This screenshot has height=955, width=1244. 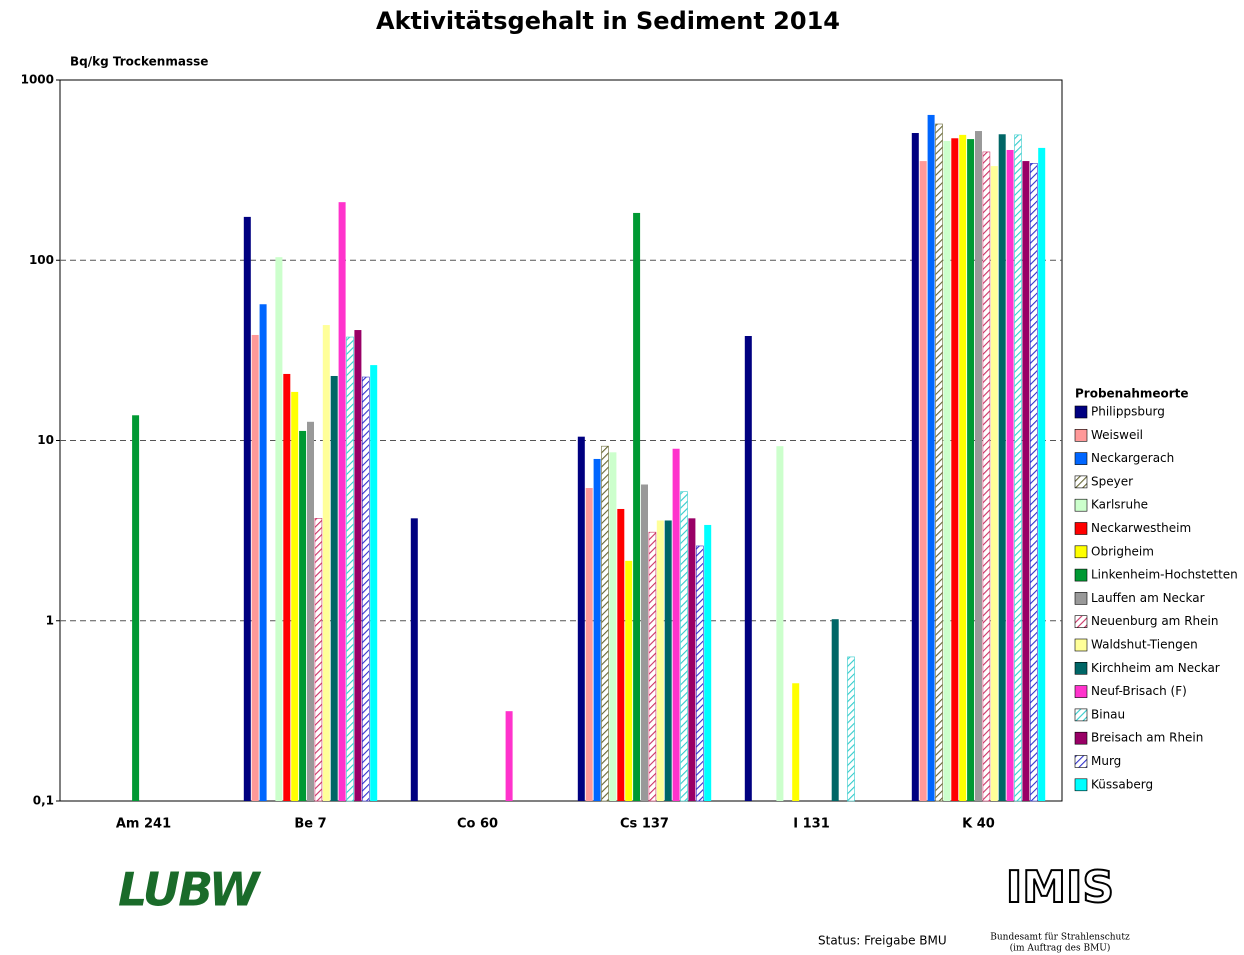 What do you see at coordinates (1132, 458) in the screenshot?
I see `legend-label: Neckargerach` at bounding box center [1132, 458].